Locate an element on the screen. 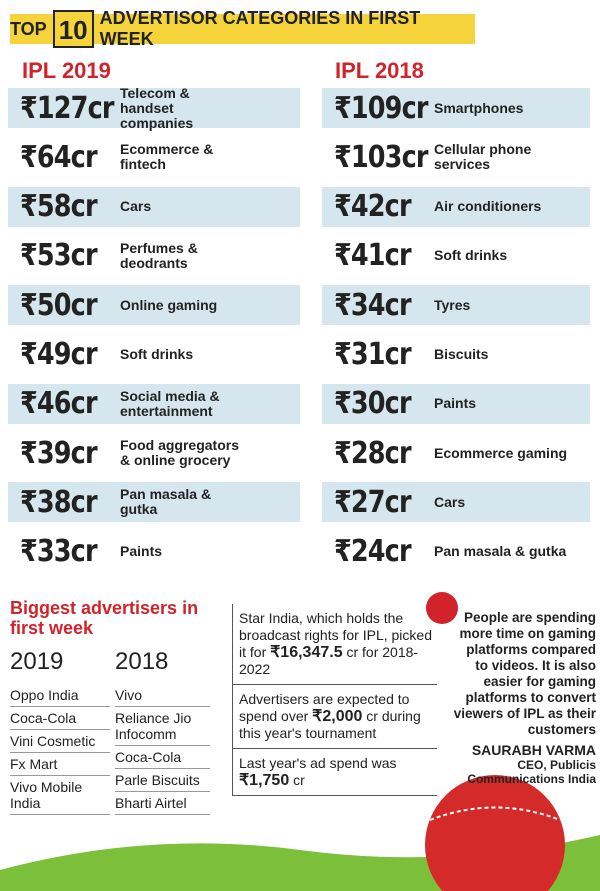 The height and width of the screenshot is (891, 600). category: Telecom & handset companies is located at coordinates (157, 107).